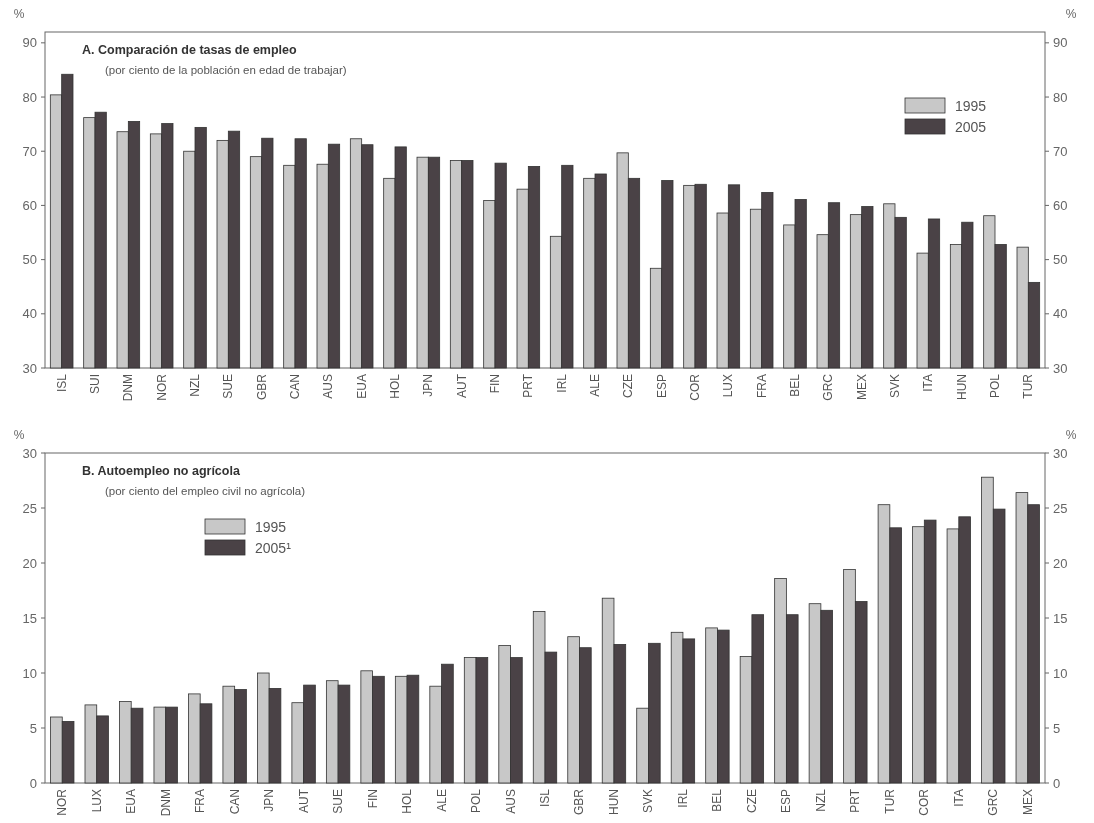 The image size is (1094, 823). What do you see at coordinates (33, 783) in the screenshot?
I see `y-tick-label: 0` at bounding box center [33, 783].